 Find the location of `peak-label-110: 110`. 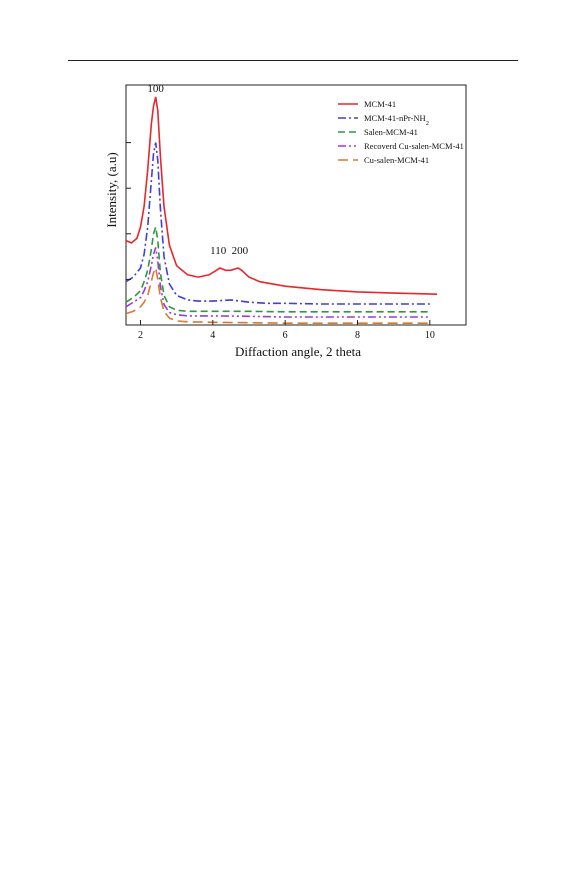

peak-label-110: 110 is located at coordinates (218, 251).